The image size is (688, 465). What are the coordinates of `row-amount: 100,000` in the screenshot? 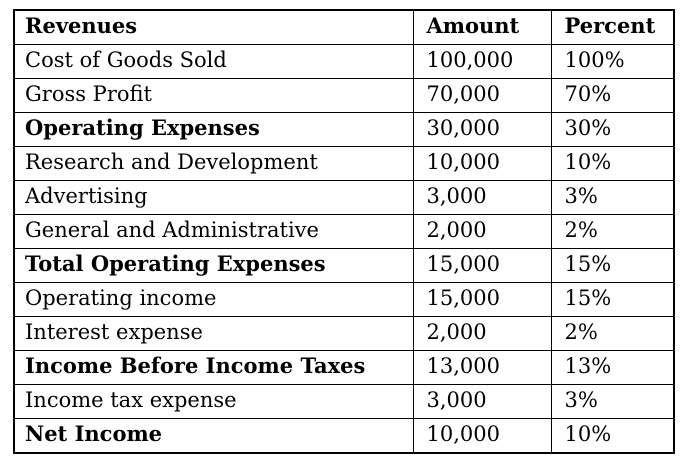 It's located at (482, 61).